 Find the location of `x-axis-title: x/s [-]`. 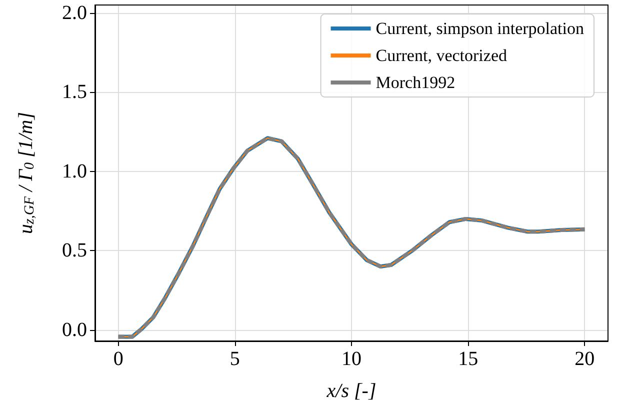

x-axis-title: x/s [-] is located at coordinates (351, 391).